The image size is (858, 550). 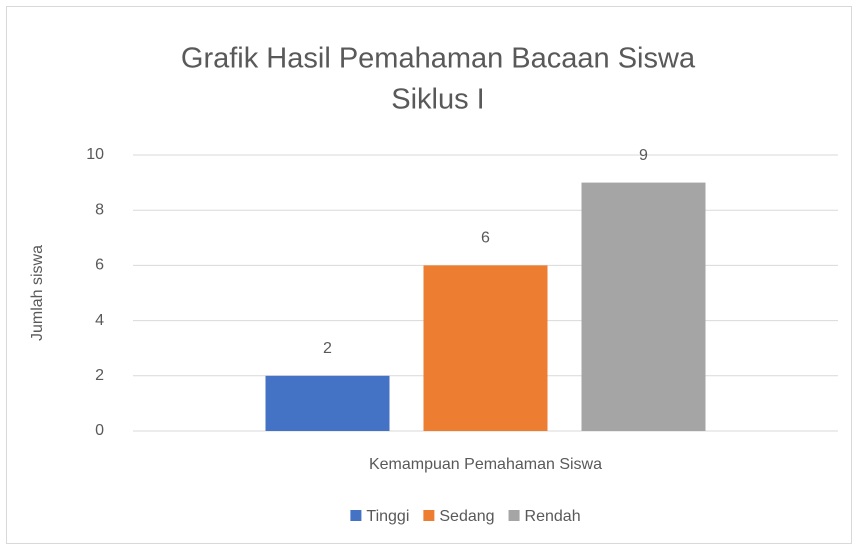 I want to click on y-tick-label: 2, so click(x=99, y=375).